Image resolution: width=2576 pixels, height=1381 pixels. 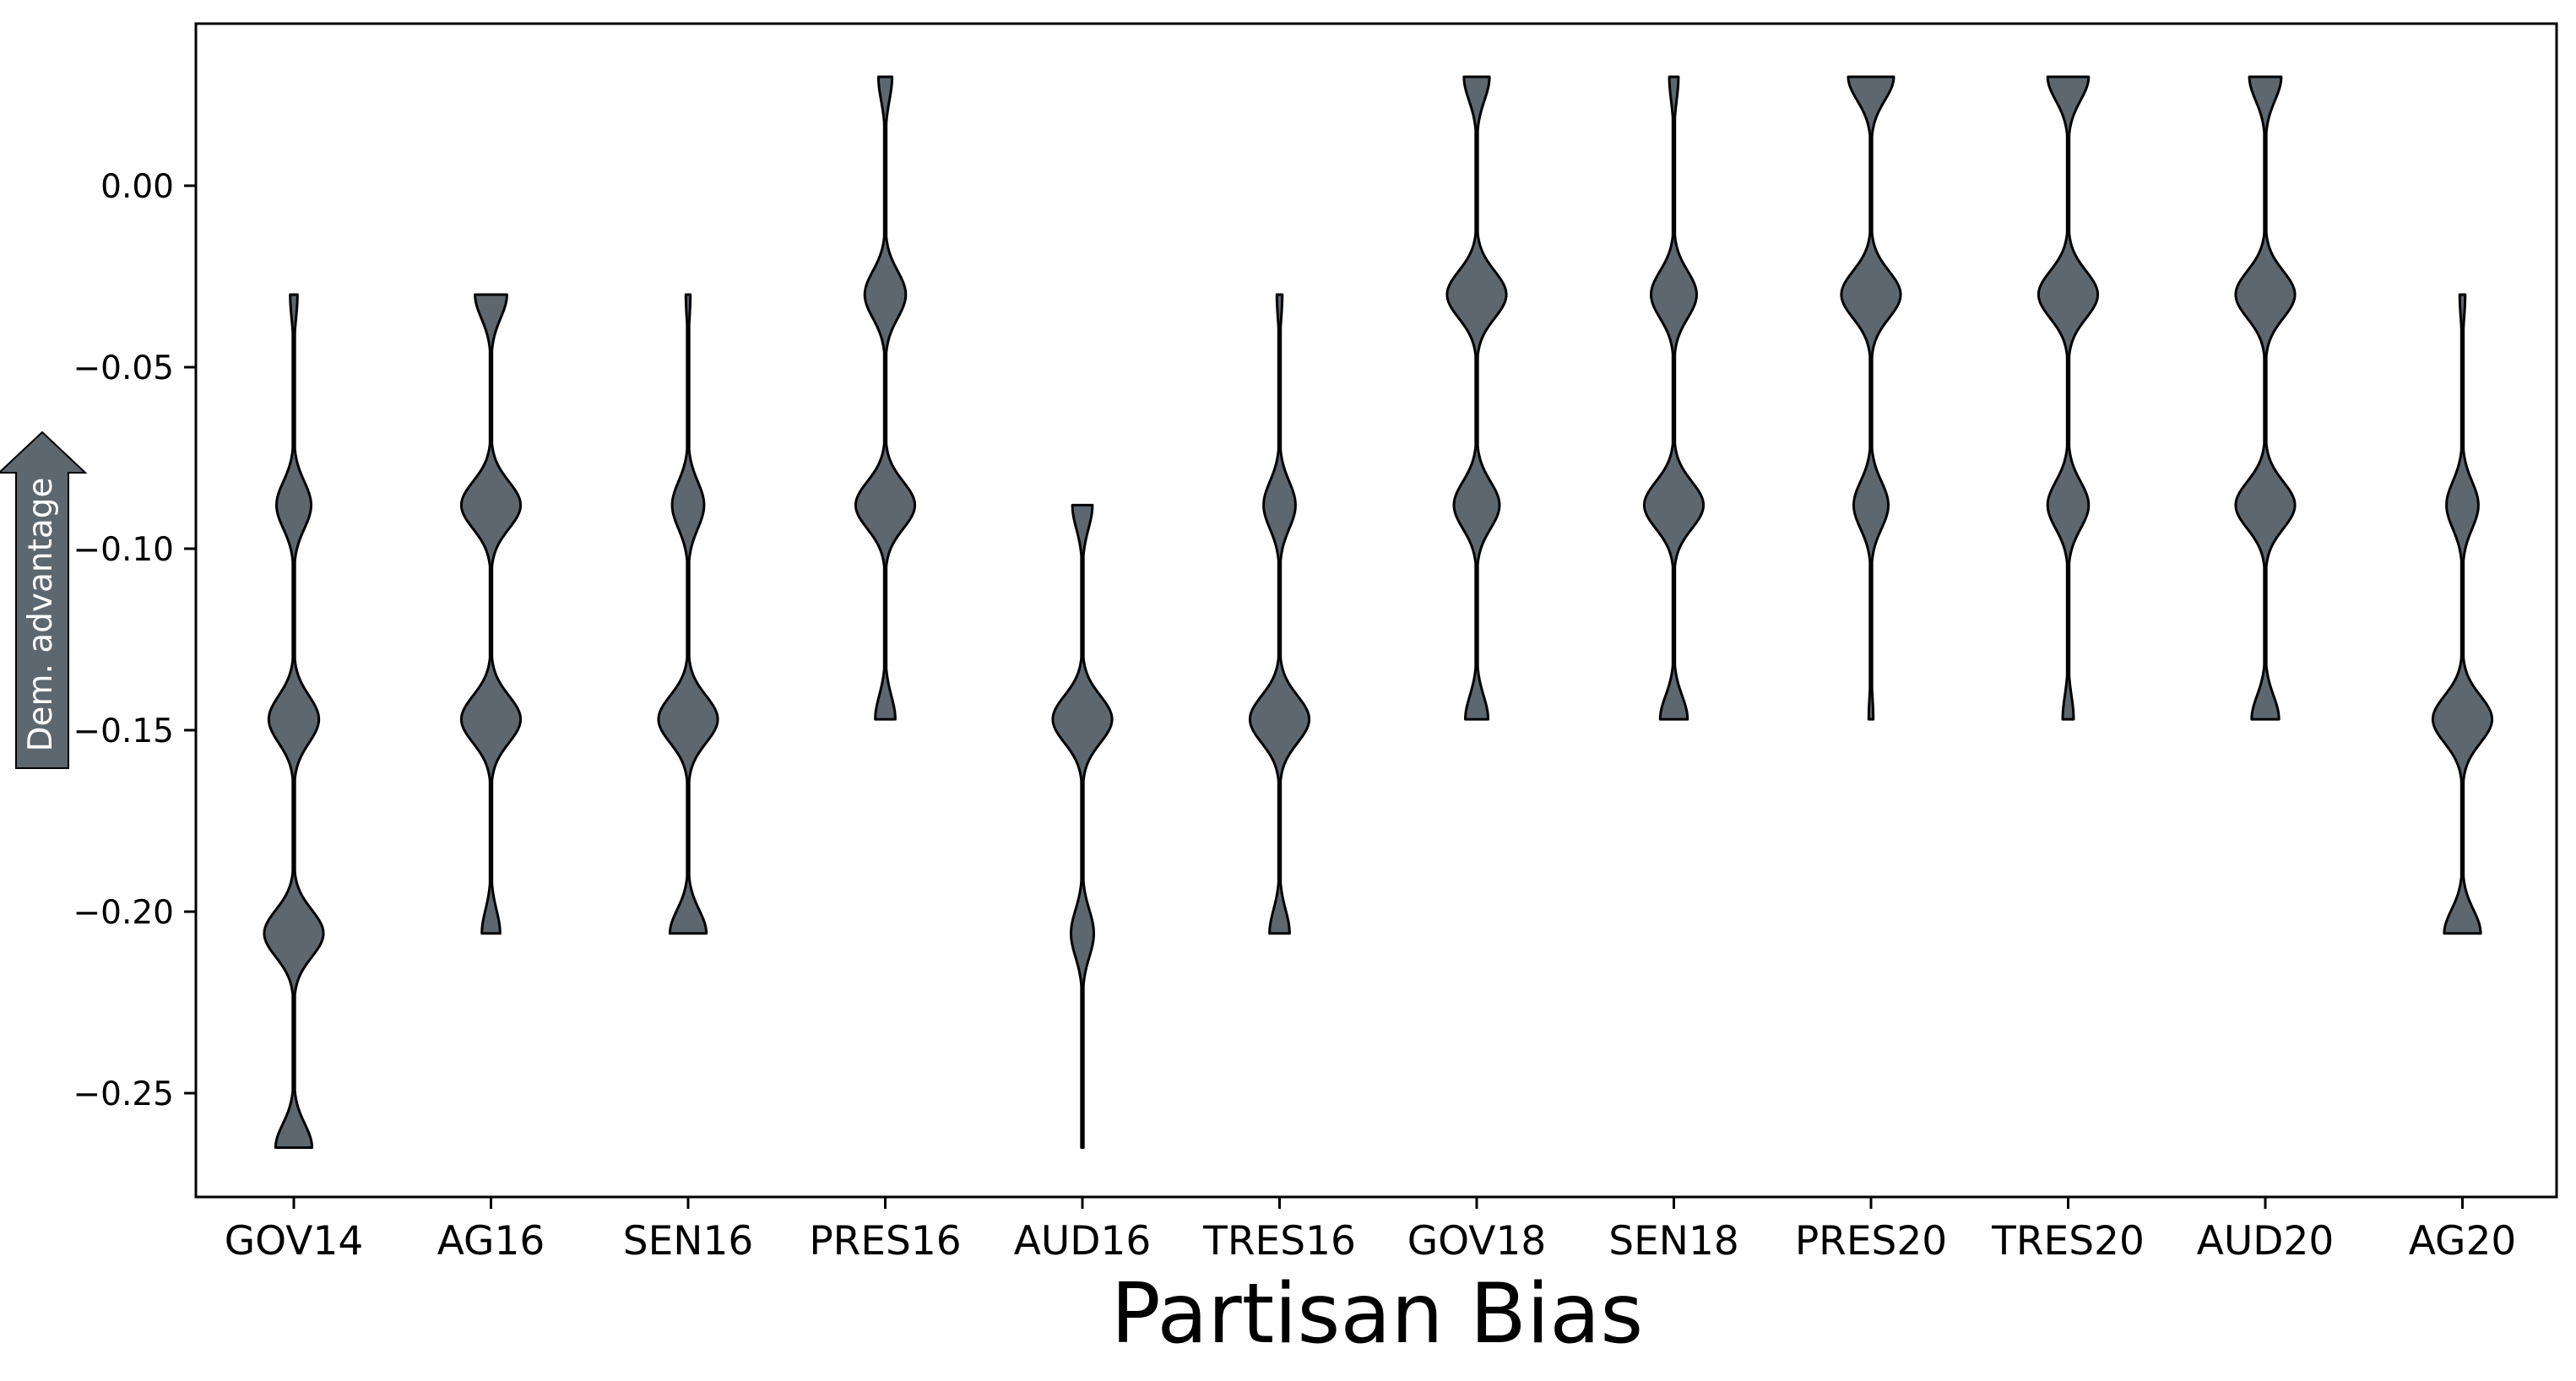 What do you see at coordinates (123, 1094) in the screenshot?
I see `y-tick-label: −0.25` at bounding box center [123, 1094].